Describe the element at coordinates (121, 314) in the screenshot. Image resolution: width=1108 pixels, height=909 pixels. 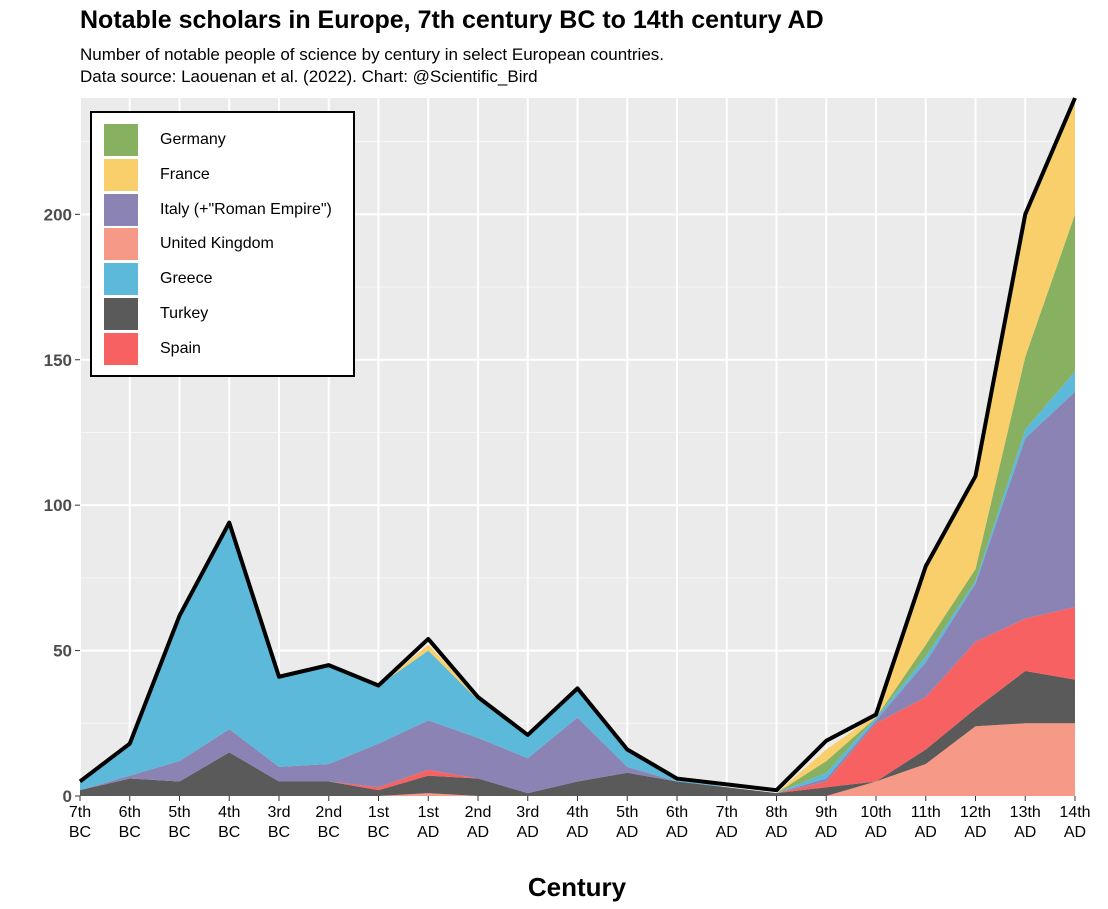
I see `legend-key-turkey` at that location.